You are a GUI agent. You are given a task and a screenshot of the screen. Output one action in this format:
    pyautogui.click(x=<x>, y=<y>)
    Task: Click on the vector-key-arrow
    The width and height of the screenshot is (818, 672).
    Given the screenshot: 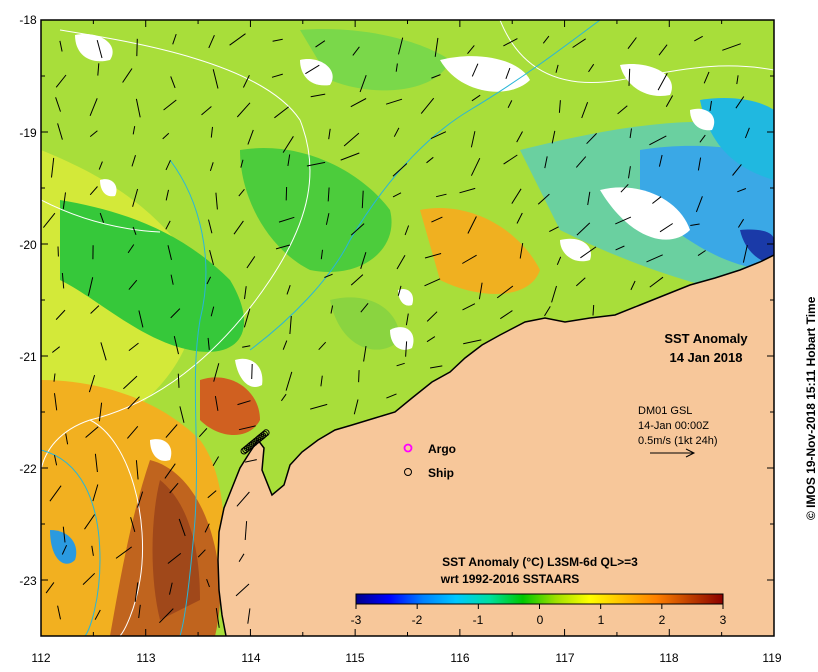 What is the action you would take?
    pyautogui.click(x=673, y=453)
    